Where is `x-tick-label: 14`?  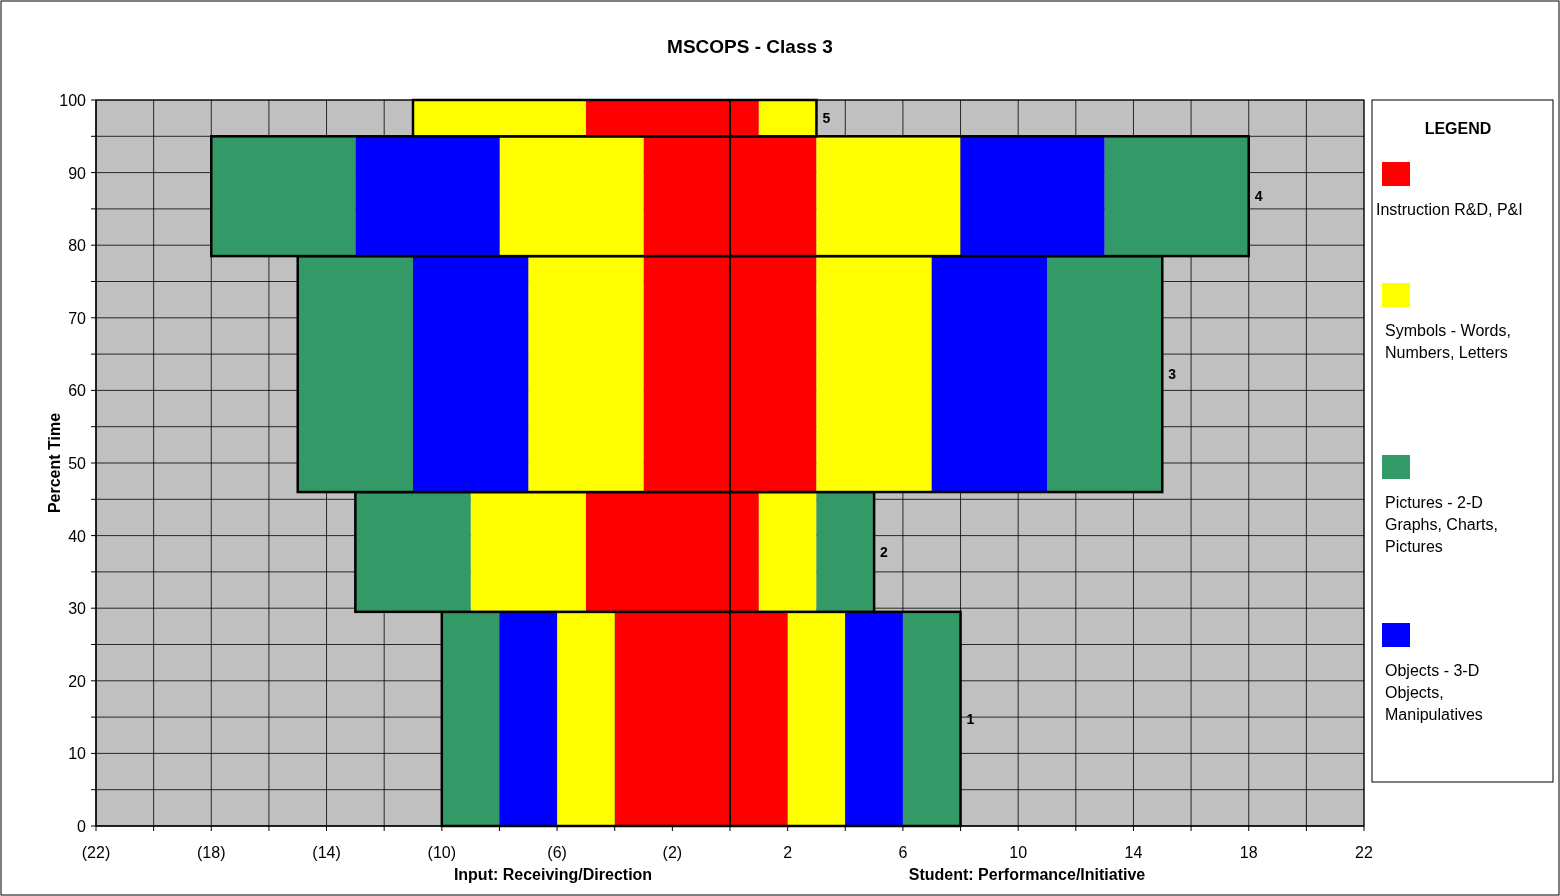
x-tick-label: 14 is located at coordinates (1133, 852).